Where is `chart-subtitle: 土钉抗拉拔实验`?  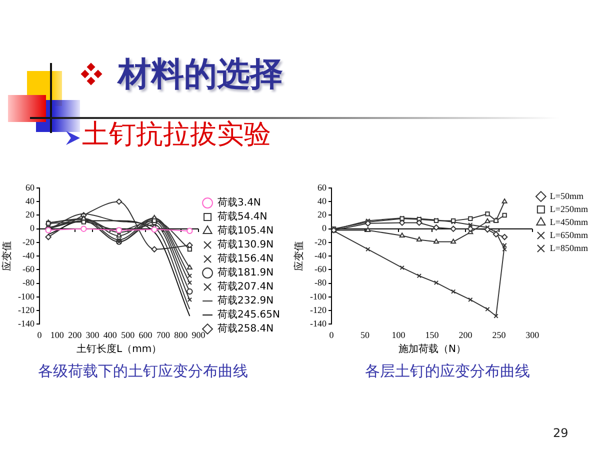 chart-subtitle: 土钉抗拉拔实验 is located at coordinates (176, 134).